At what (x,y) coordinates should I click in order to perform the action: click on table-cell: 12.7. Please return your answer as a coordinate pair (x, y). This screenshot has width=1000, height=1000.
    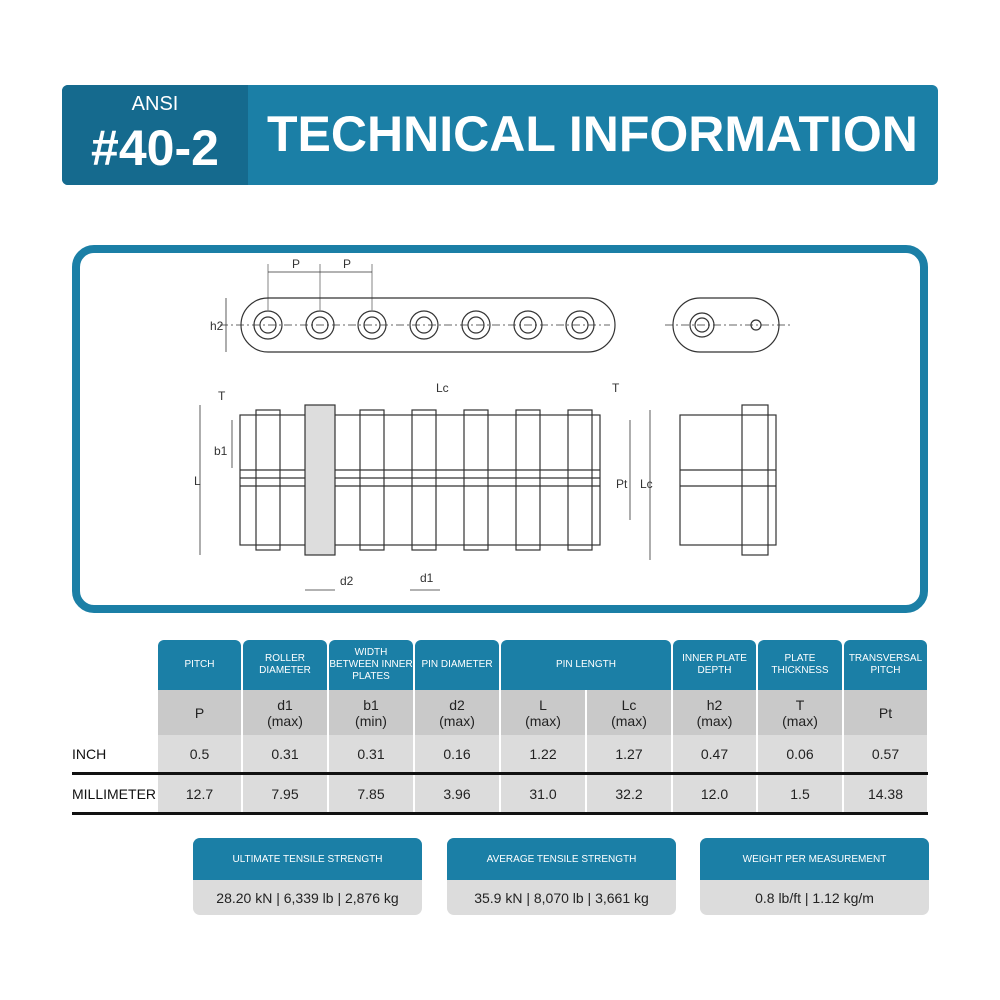
    Looking at the image, I should click on (199, 793).